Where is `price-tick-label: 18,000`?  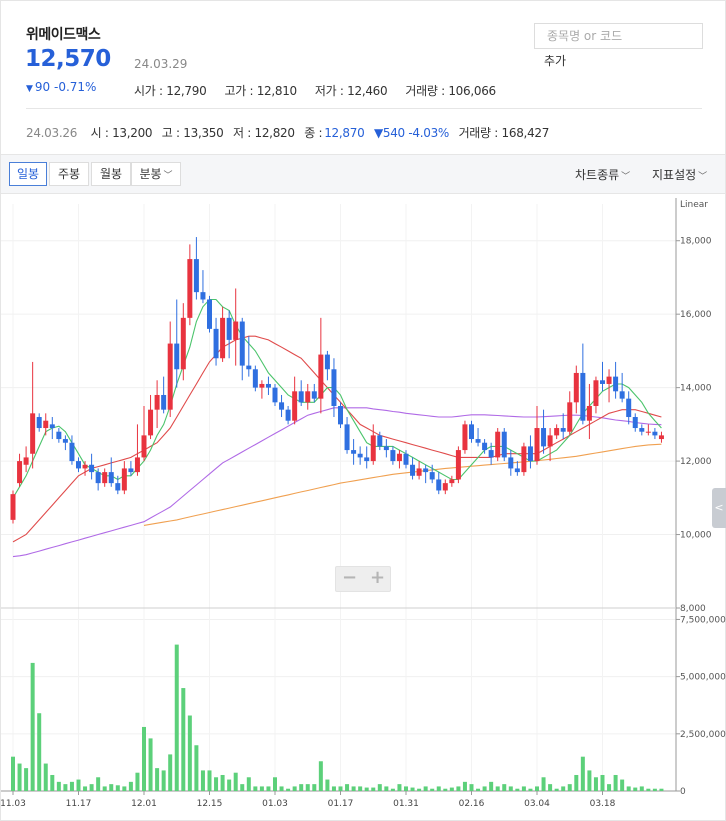
price-tick-label: 18,000 is located at coordinates (696, 242).